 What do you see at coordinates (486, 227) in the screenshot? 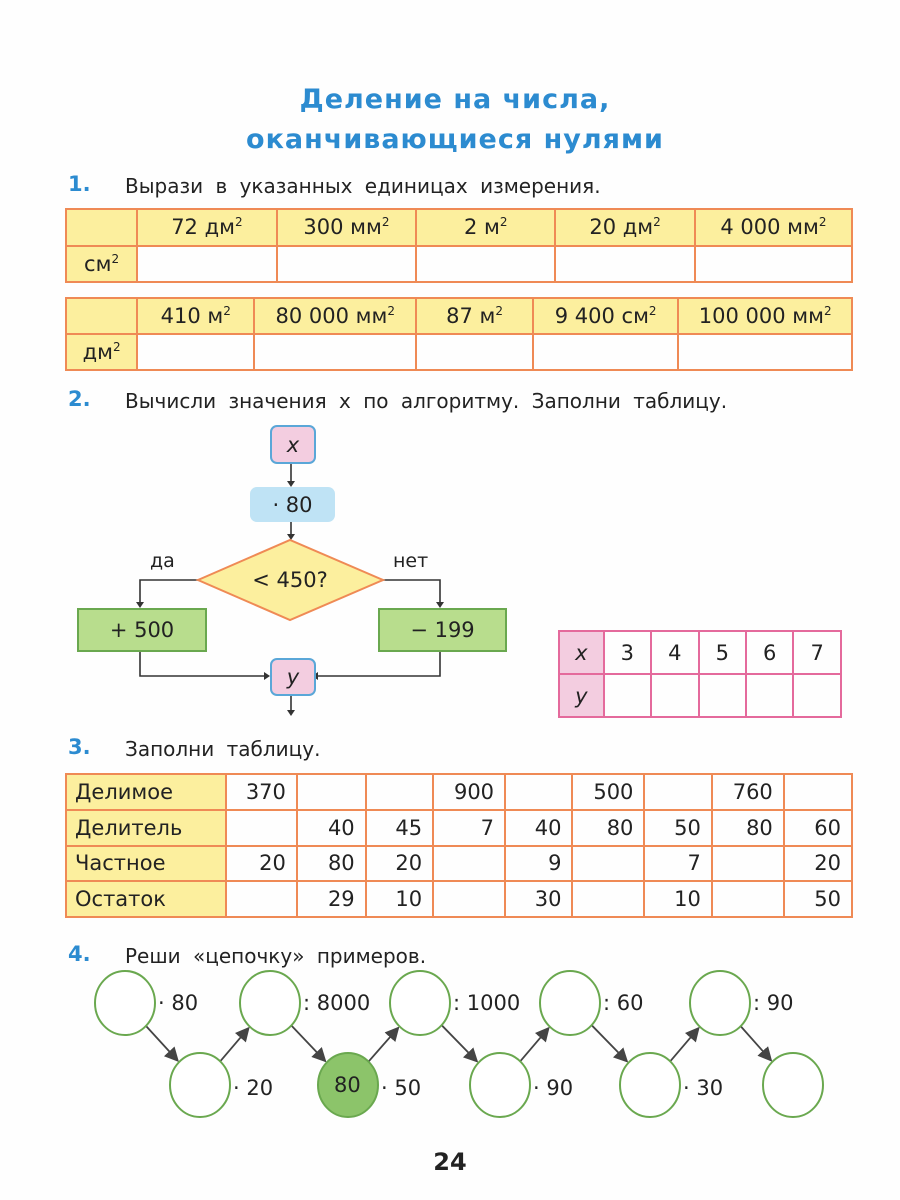
I see `unit-header: 2 м2` at bounding box center [486, 227].